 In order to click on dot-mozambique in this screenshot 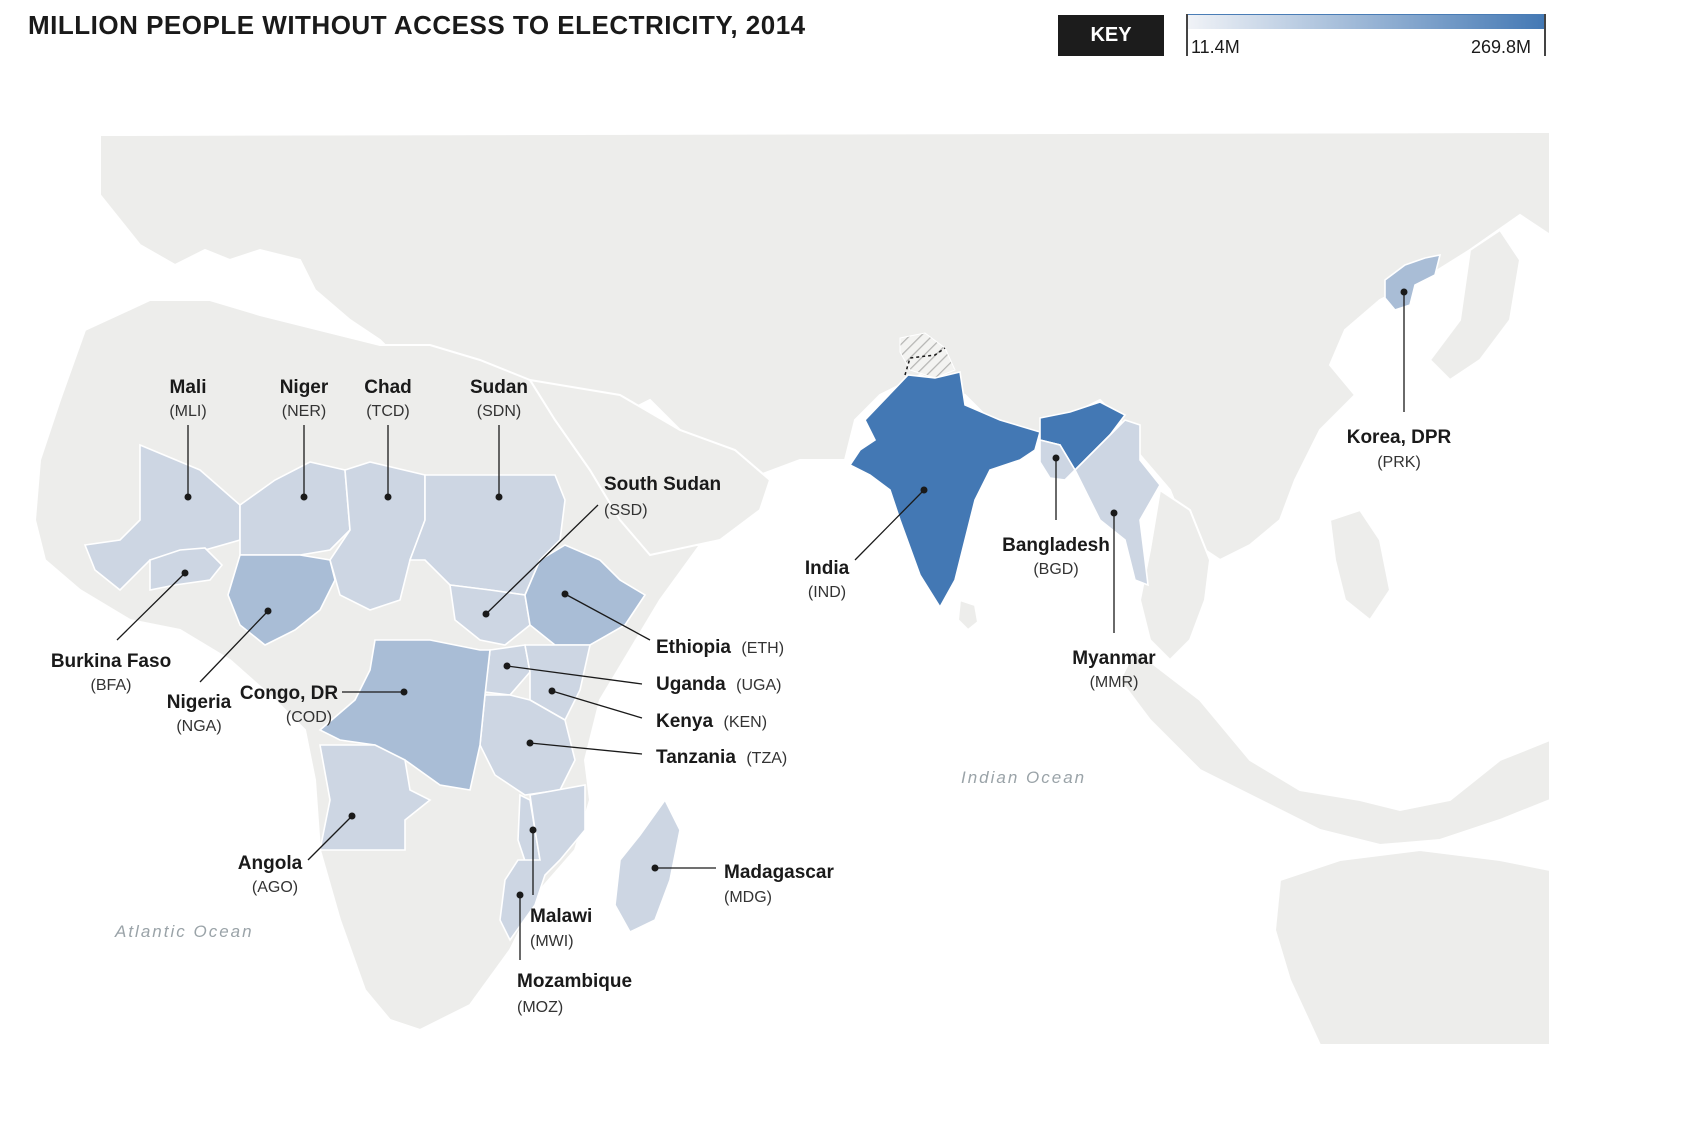, I will do `click(520, 895)`.